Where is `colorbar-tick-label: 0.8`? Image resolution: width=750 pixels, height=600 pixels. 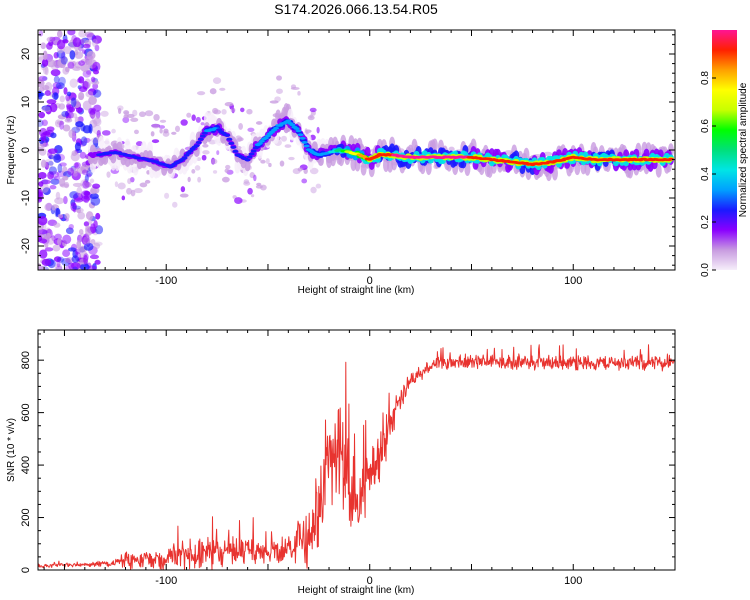 colorbar-tick-label: 0.8 is located at coordinates (705, 78).